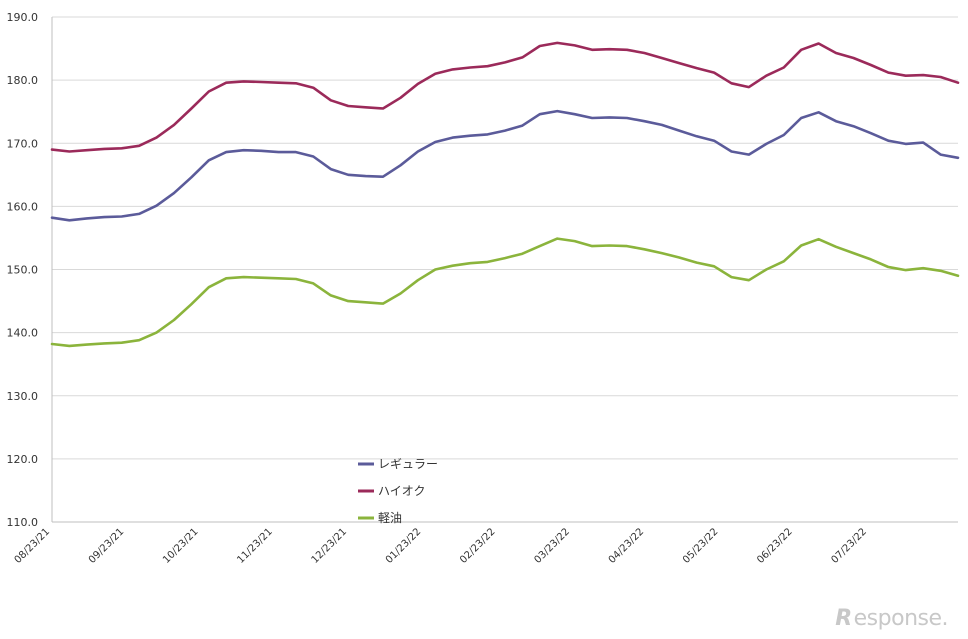  Describe the element at coordinates (23, 17) in the screenshot. I see `y-tick-label: 190.0` at that location.